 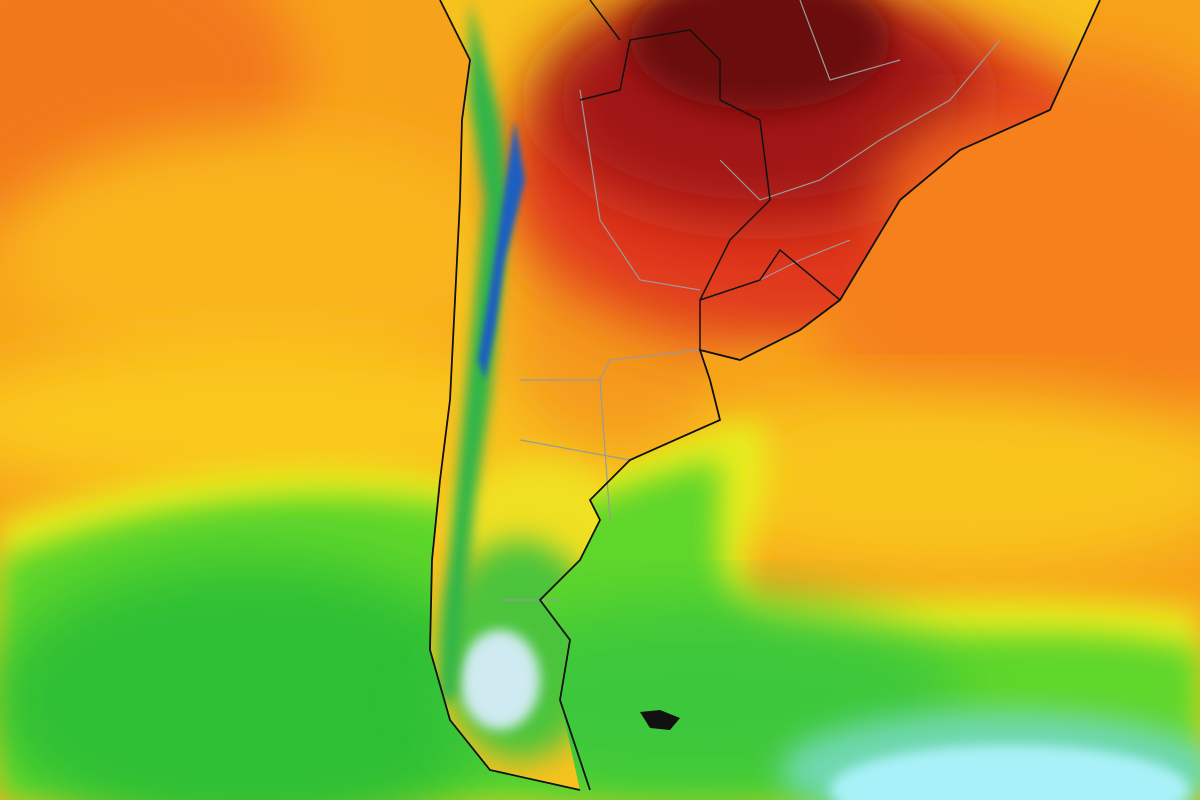 What do you see at coordinates (501, 250) in the screenshot?
I see `andes-cold` at bounding box center [501, 250].